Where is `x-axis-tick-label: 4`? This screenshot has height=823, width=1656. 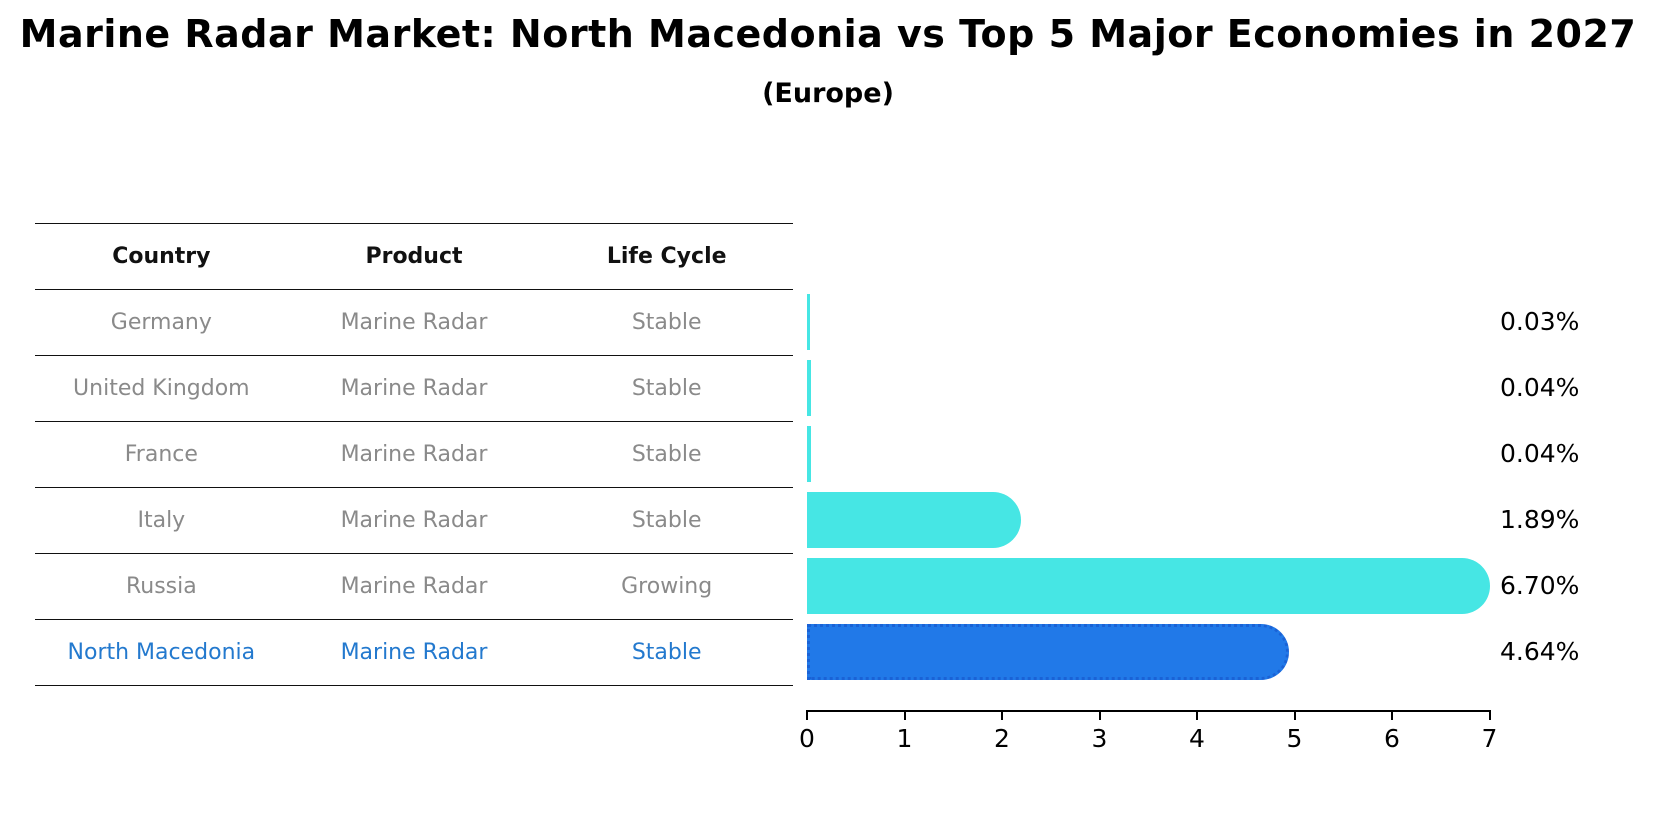
x-axis-tick-label: 4 is located at coordinates (1197, 738).